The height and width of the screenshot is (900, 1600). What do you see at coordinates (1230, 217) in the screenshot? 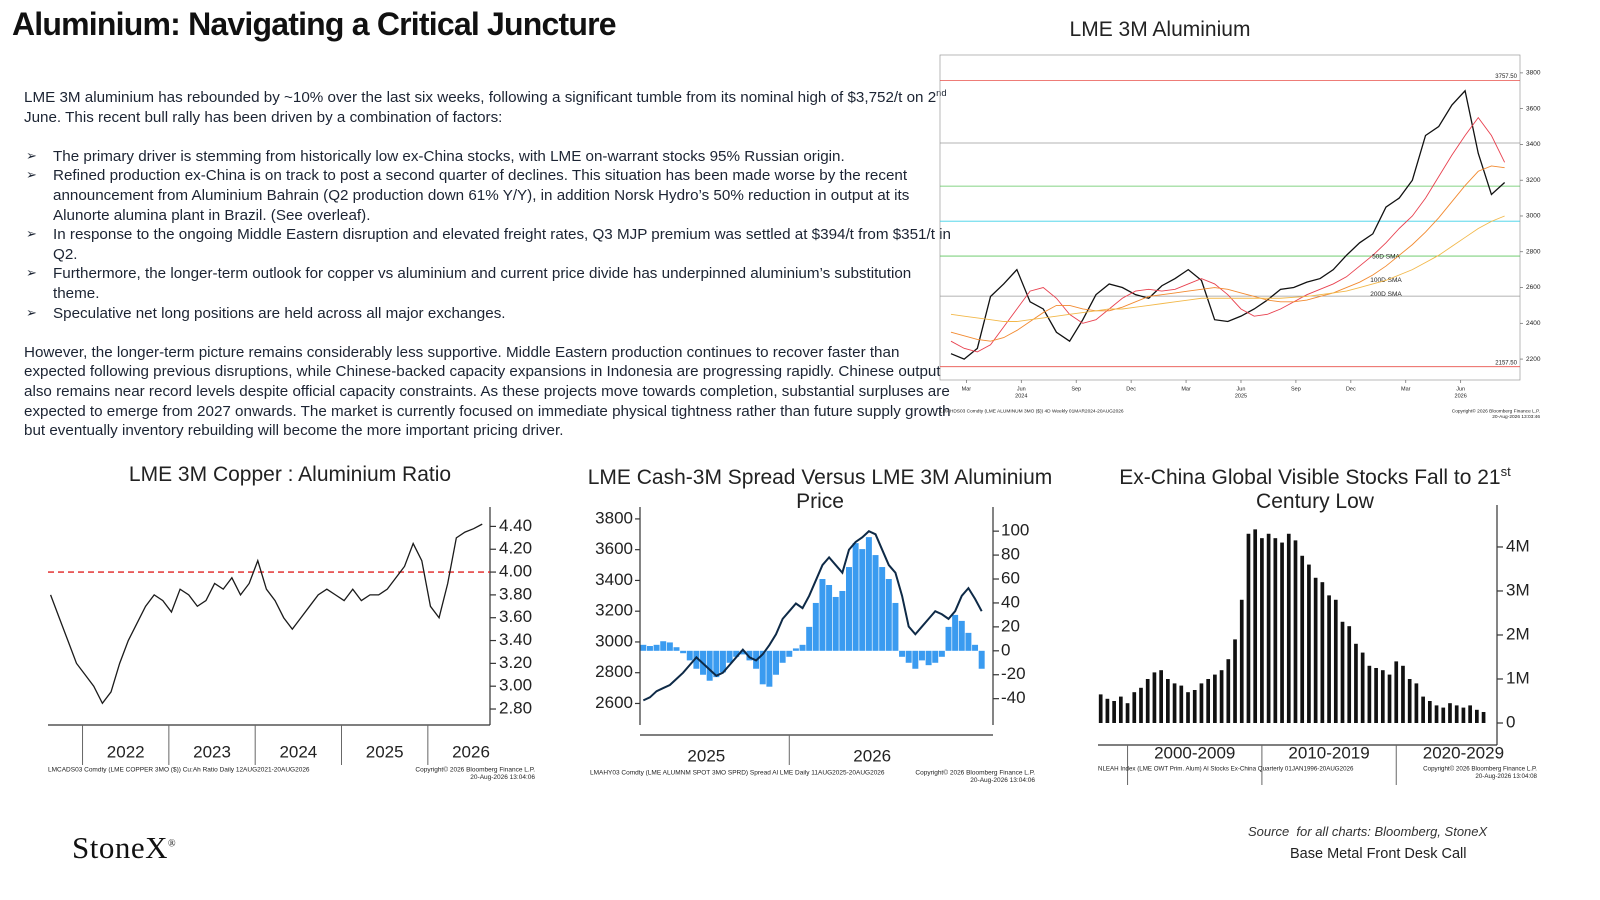
I see `plot-frame` at bounding box center [1230, 217].